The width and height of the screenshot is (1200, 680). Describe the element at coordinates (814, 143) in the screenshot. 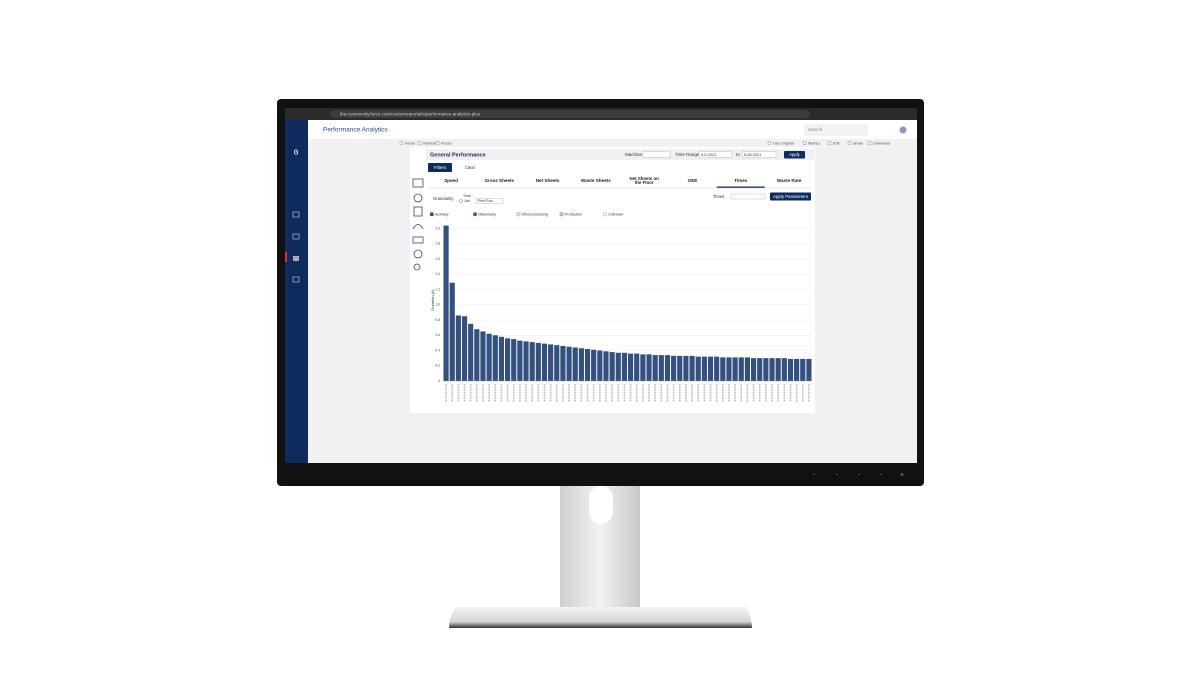

I see `toolbar-item: Metrics` at that location.